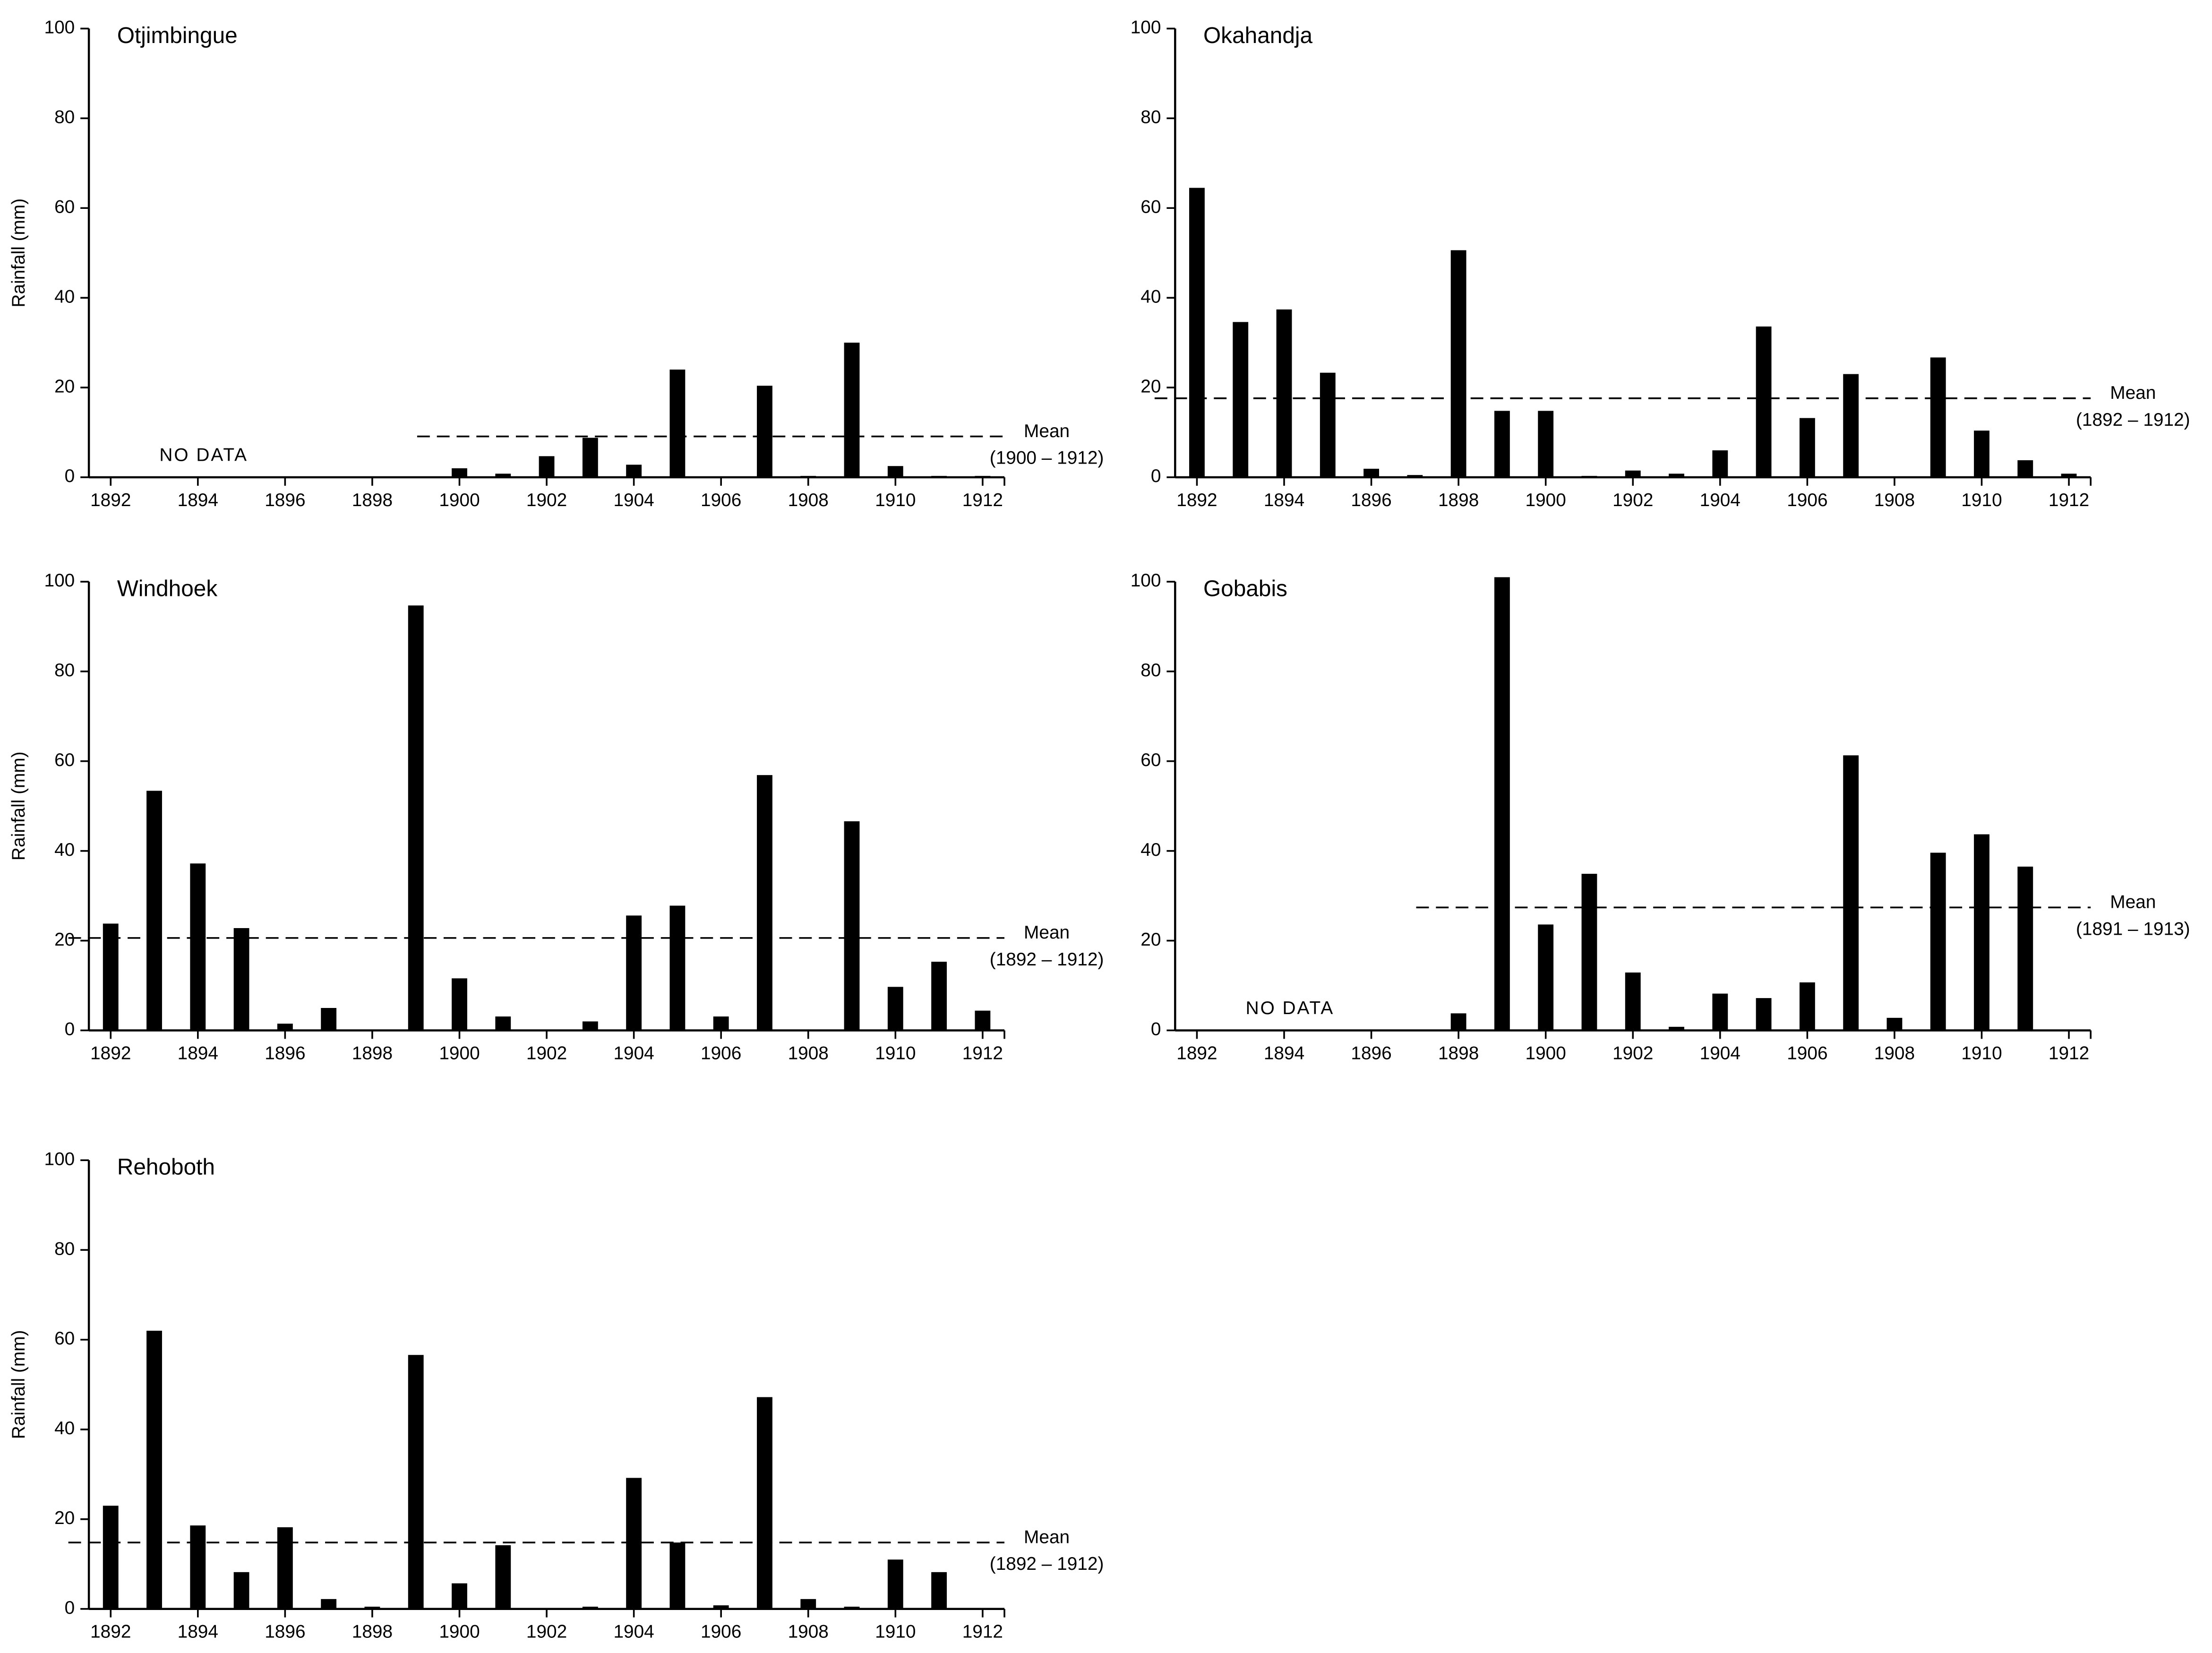 The image size is (2212, 1653). I want to click on x-tick-label: 1910, so click(895, 500).